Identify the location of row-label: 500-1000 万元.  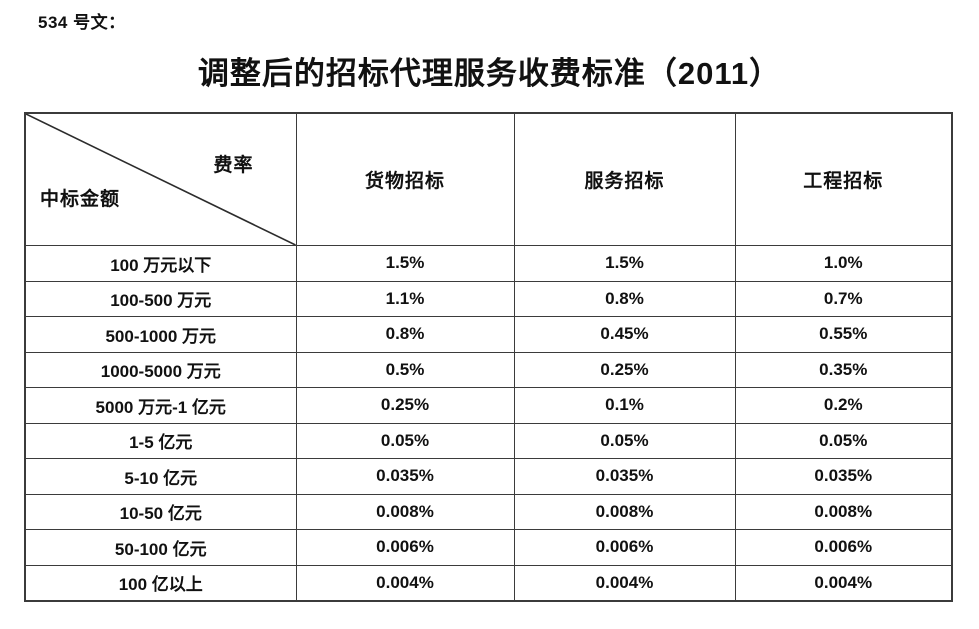
(160, 334).